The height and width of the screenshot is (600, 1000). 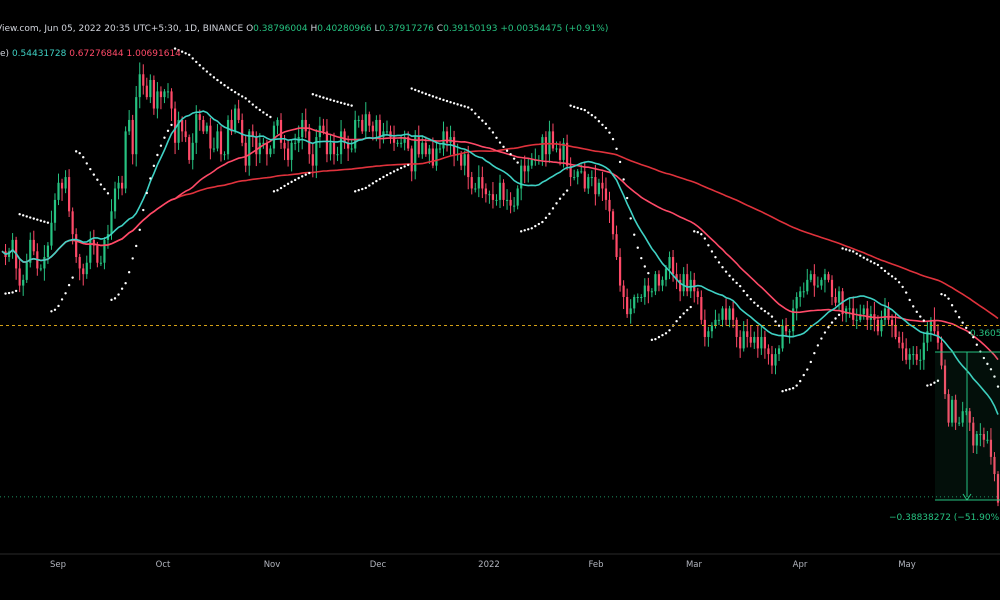 What do you see at coordinates (985, 334) in the screenshot?
I see `upper-price-label: 0.3605` at bounding box center [985, 334].